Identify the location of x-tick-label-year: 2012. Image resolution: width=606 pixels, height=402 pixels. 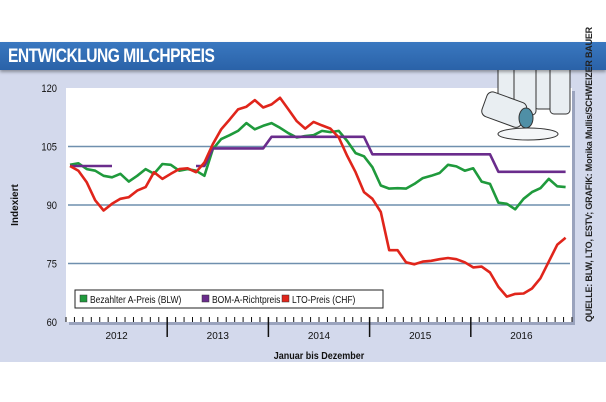
(116, 336).